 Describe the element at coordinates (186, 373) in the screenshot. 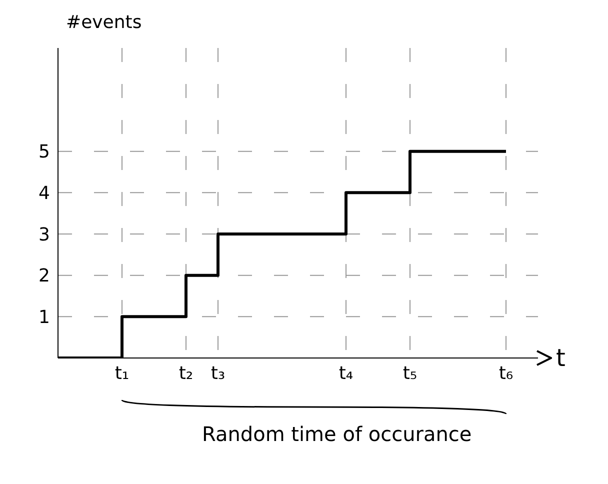

I see `x-tick-label: t₂` at that location.